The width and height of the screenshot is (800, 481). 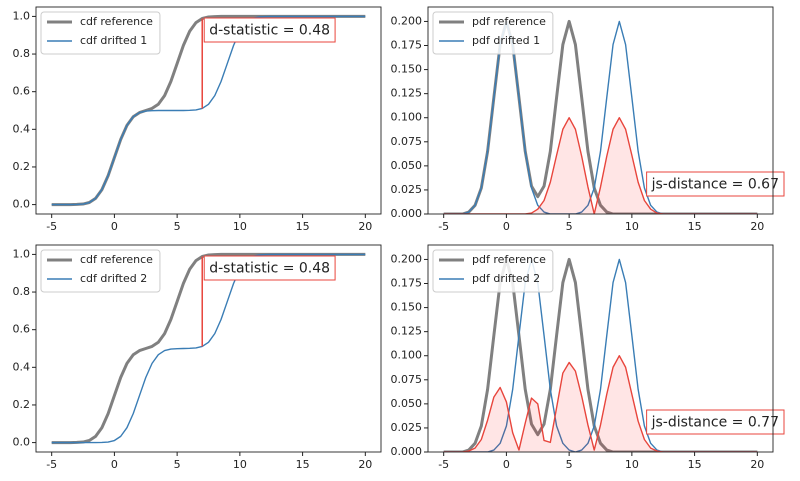 What do you see at coordinates (113, 278) in the screenshot?
I see `legend-label: cdf drifted 2` at bounding box center [113, 278].